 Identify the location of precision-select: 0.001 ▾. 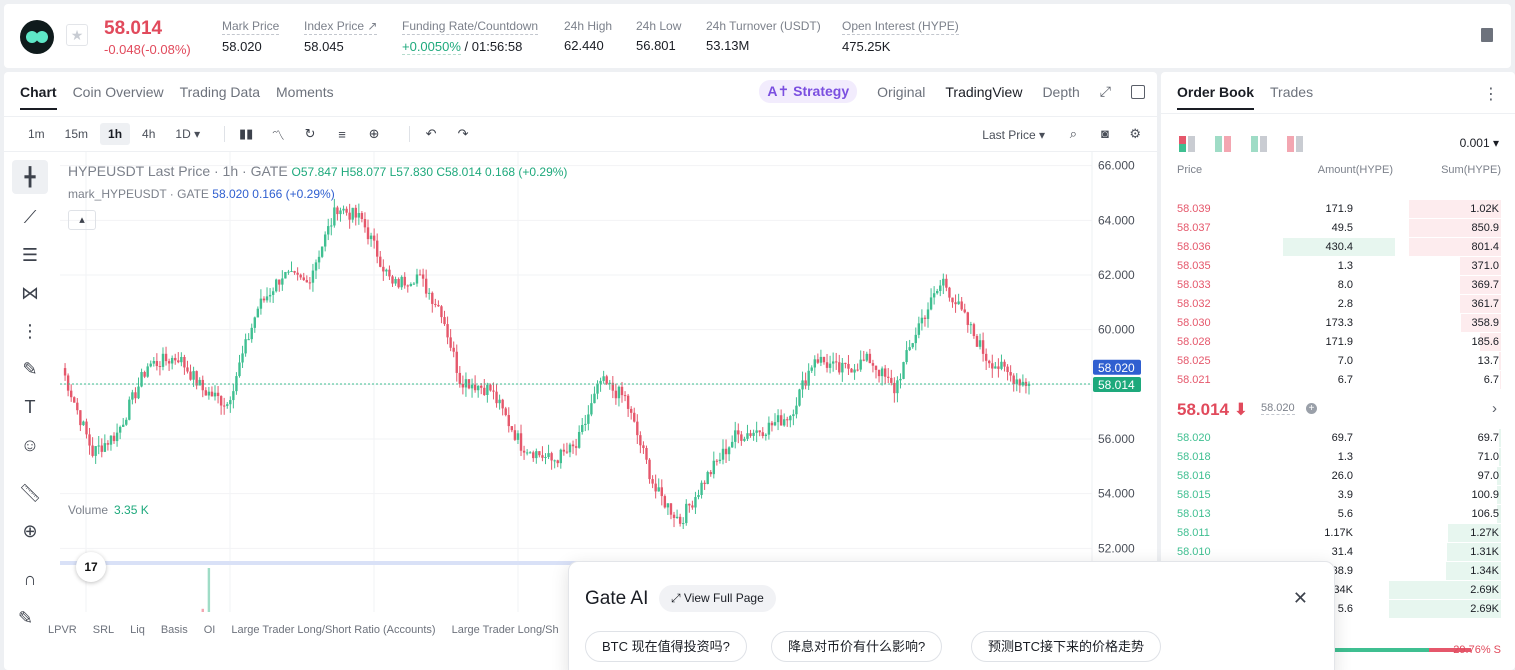
(1479, 143).